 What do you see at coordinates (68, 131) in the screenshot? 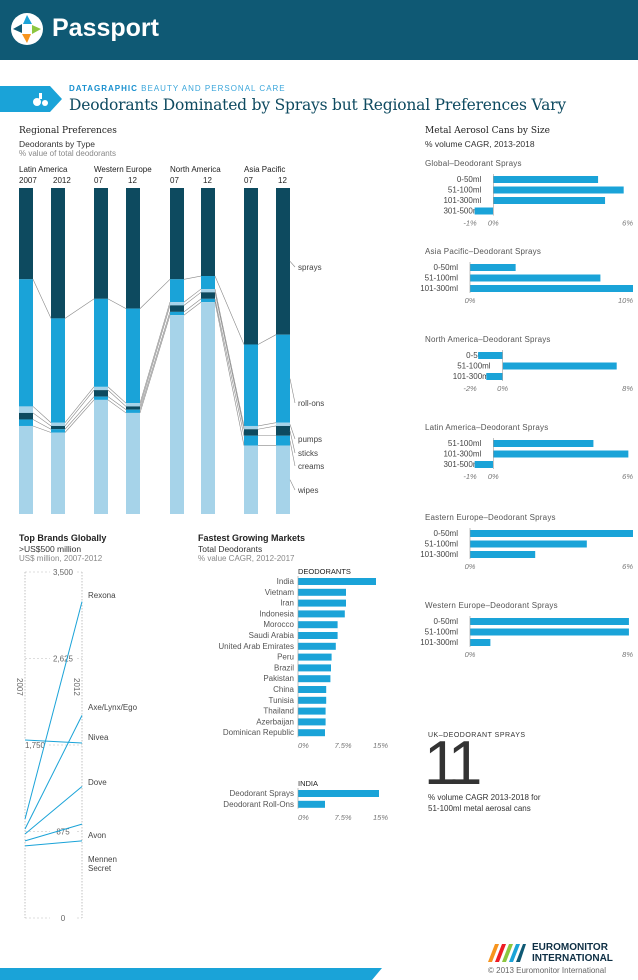
I see `regional-title: Regional Preferences` at bounding box center [68, 131].